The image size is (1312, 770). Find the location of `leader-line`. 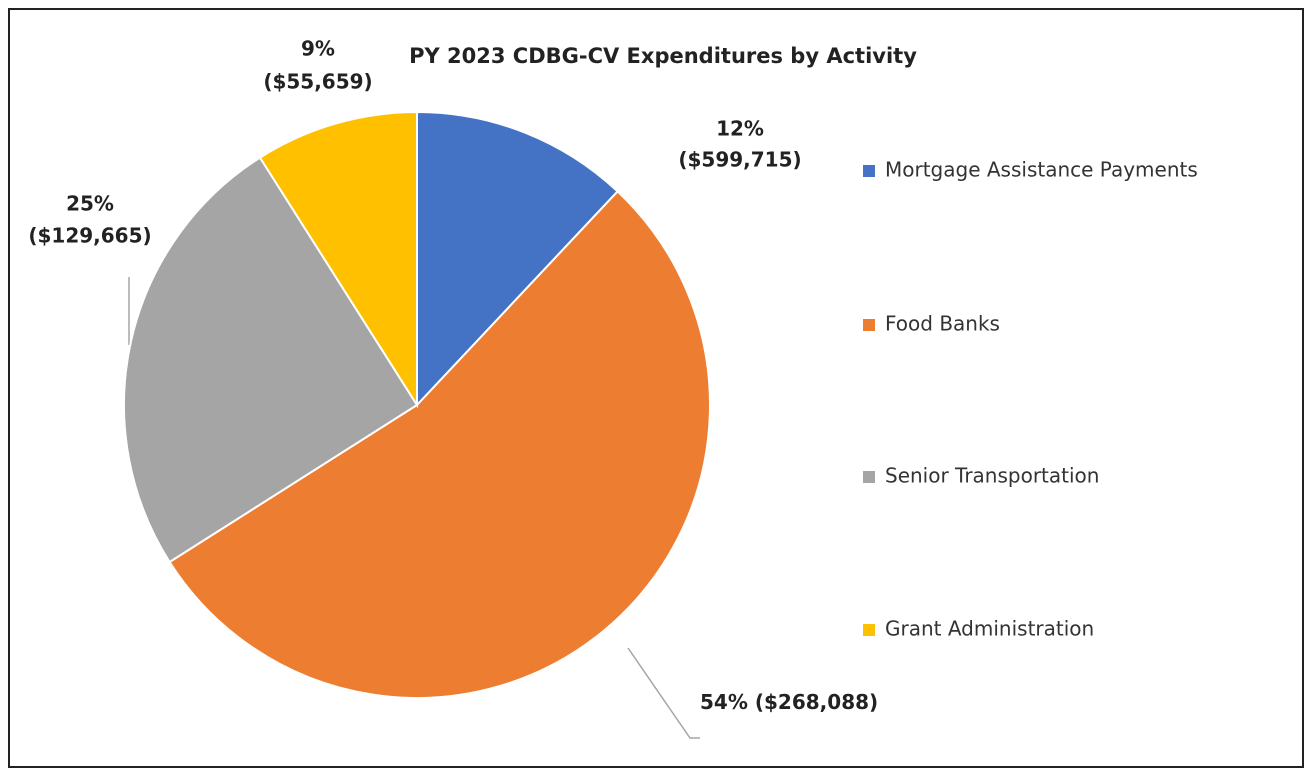

leader-line is located at coordinates (663, 693).